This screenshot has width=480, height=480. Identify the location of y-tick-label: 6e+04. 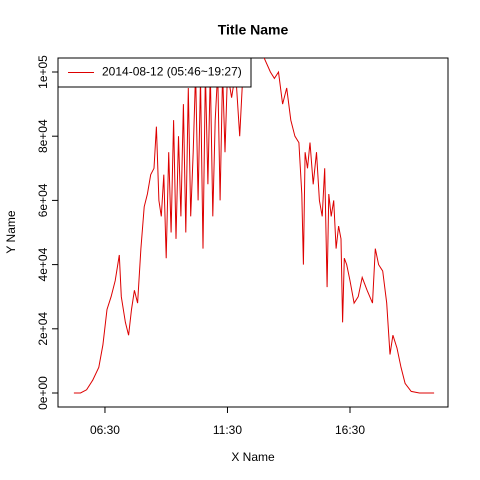
(43, 200).